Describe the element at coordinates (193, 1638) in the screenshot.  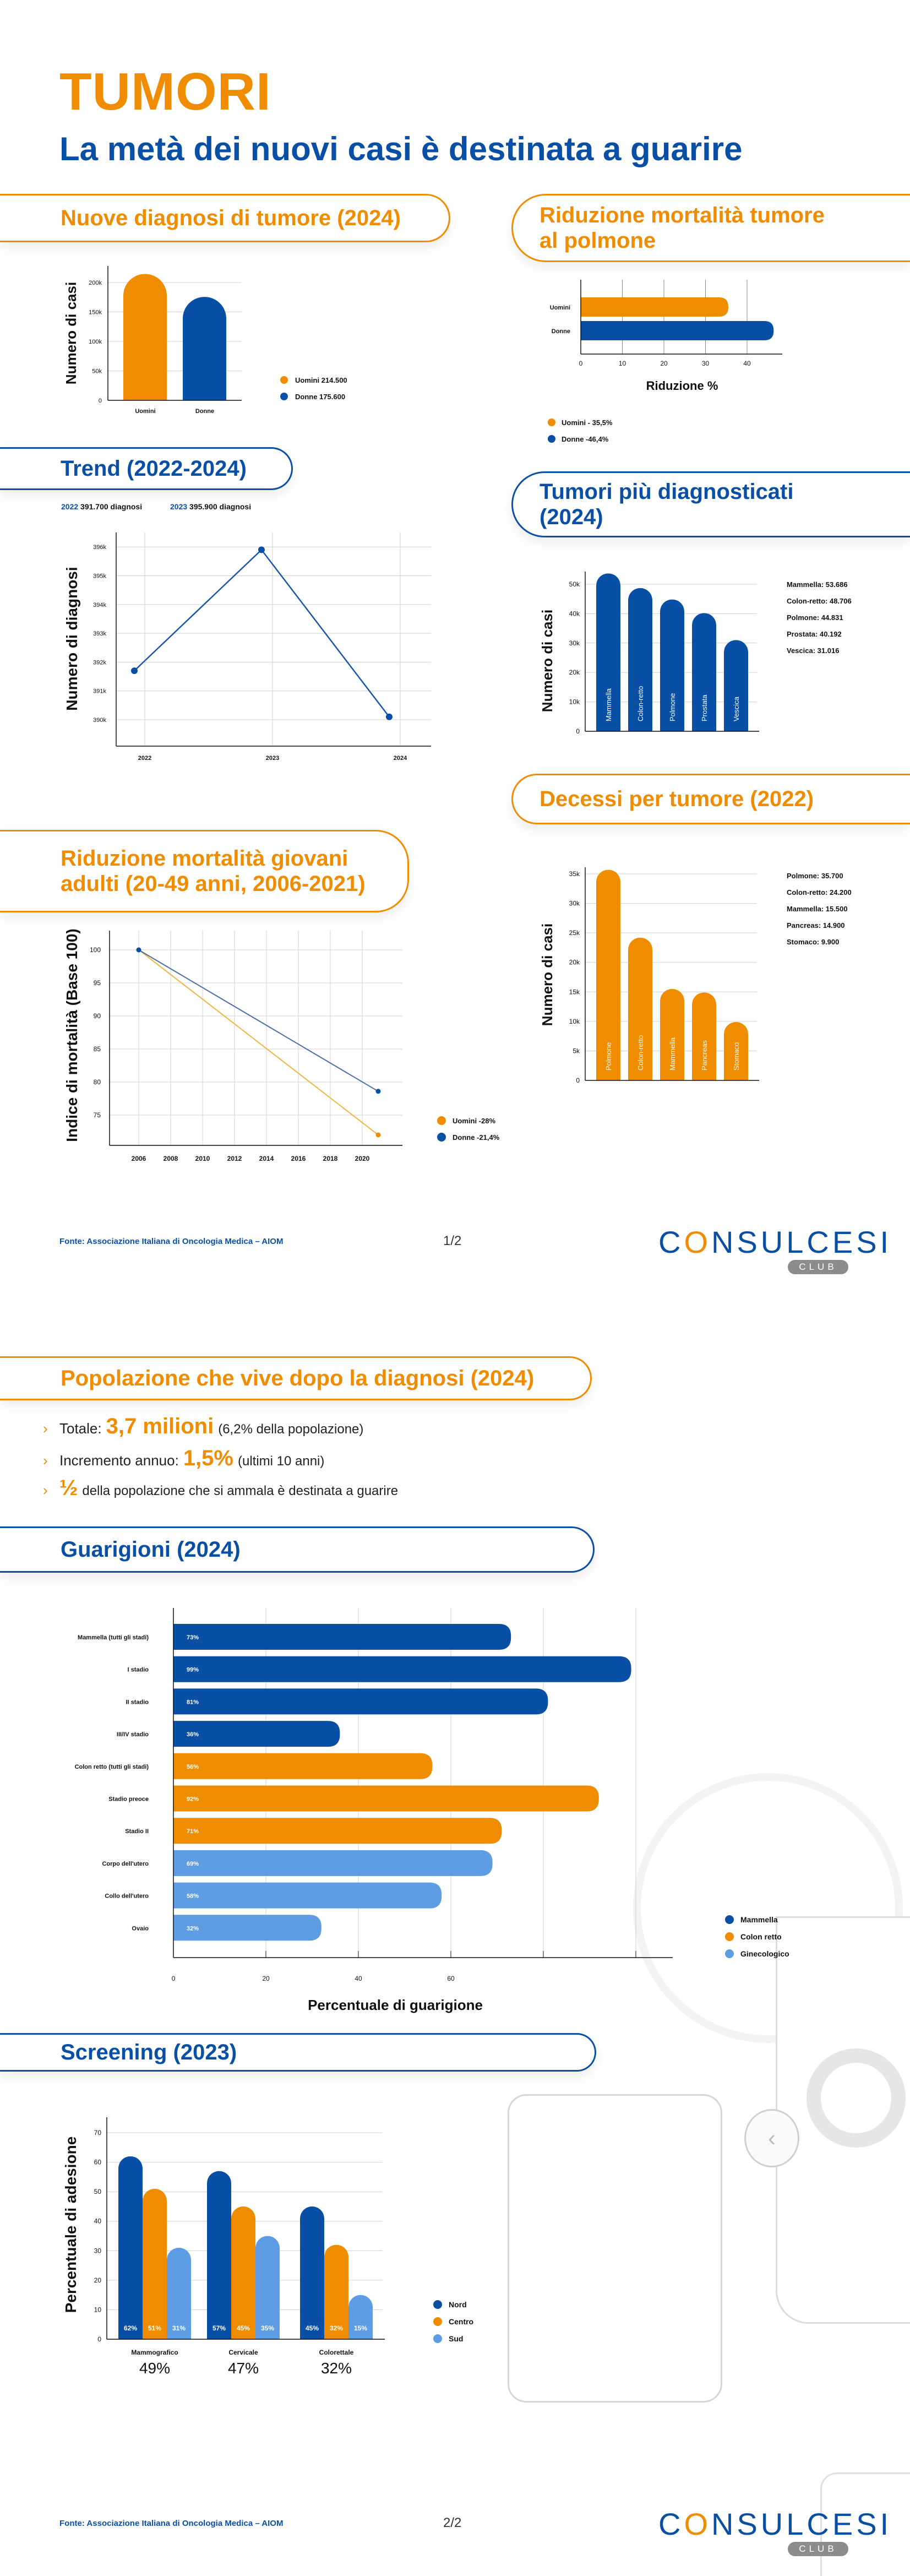
I see `bar-value-label: 73%` at that location.